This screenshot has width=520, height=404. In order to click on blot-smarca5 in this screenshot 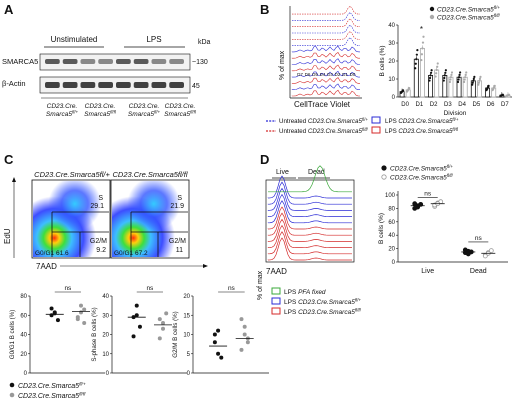, I will do `click(115, 62)`.